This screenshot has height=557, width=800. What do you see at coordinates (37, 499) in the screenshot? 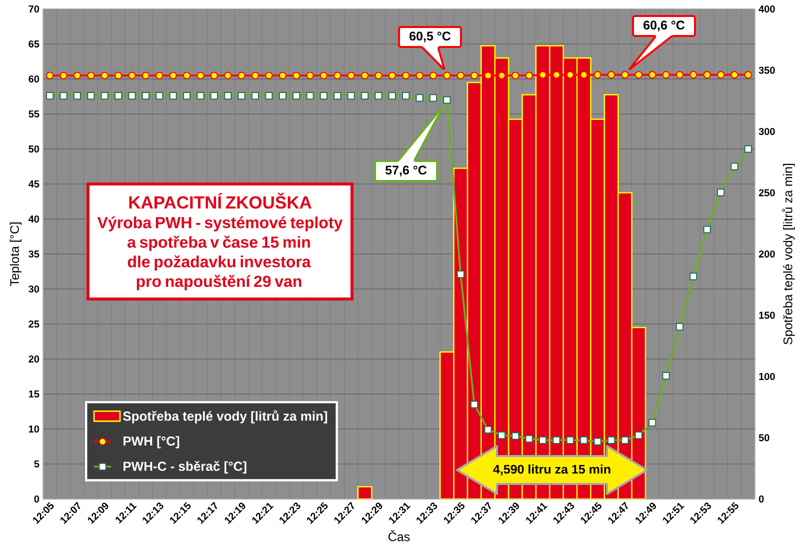
I see `y-tick-label: 0` at bounding box center [37, 499].